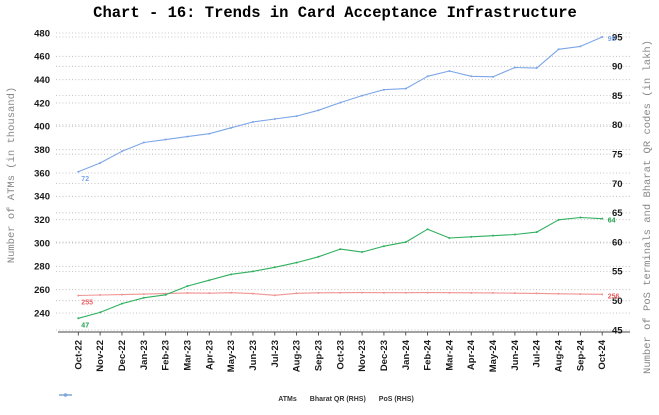 Image resolution: width=659 pixels, height=415 pixels. Describe the element at coordinates (42, 80) in the screenshot. I see `left-tick-label: 440` at that location.